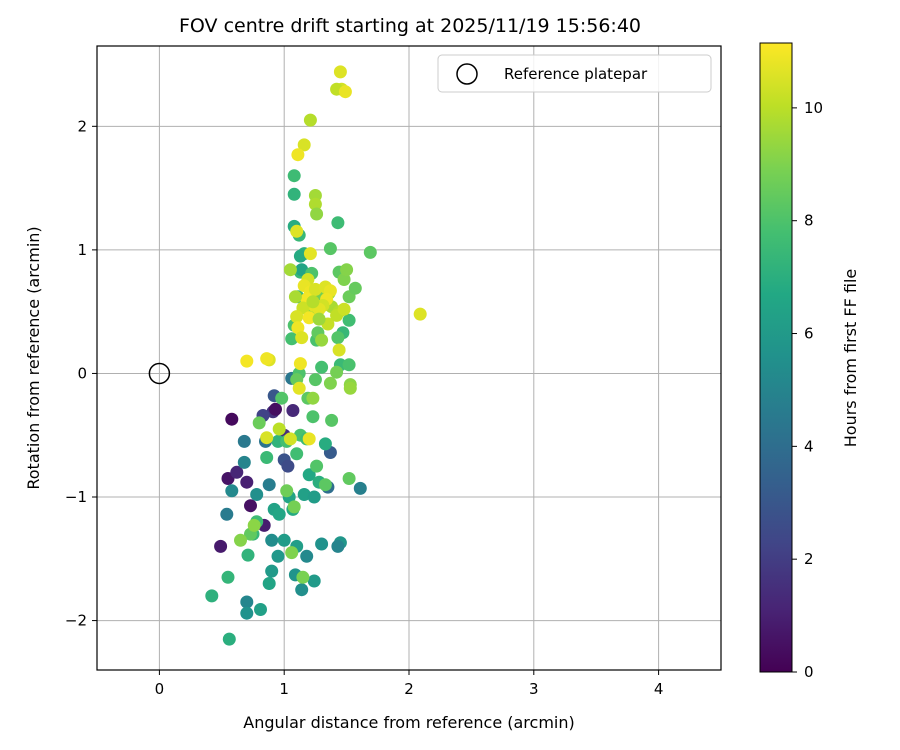  I want to click on legend: Reference platepar, so click(574, 73).